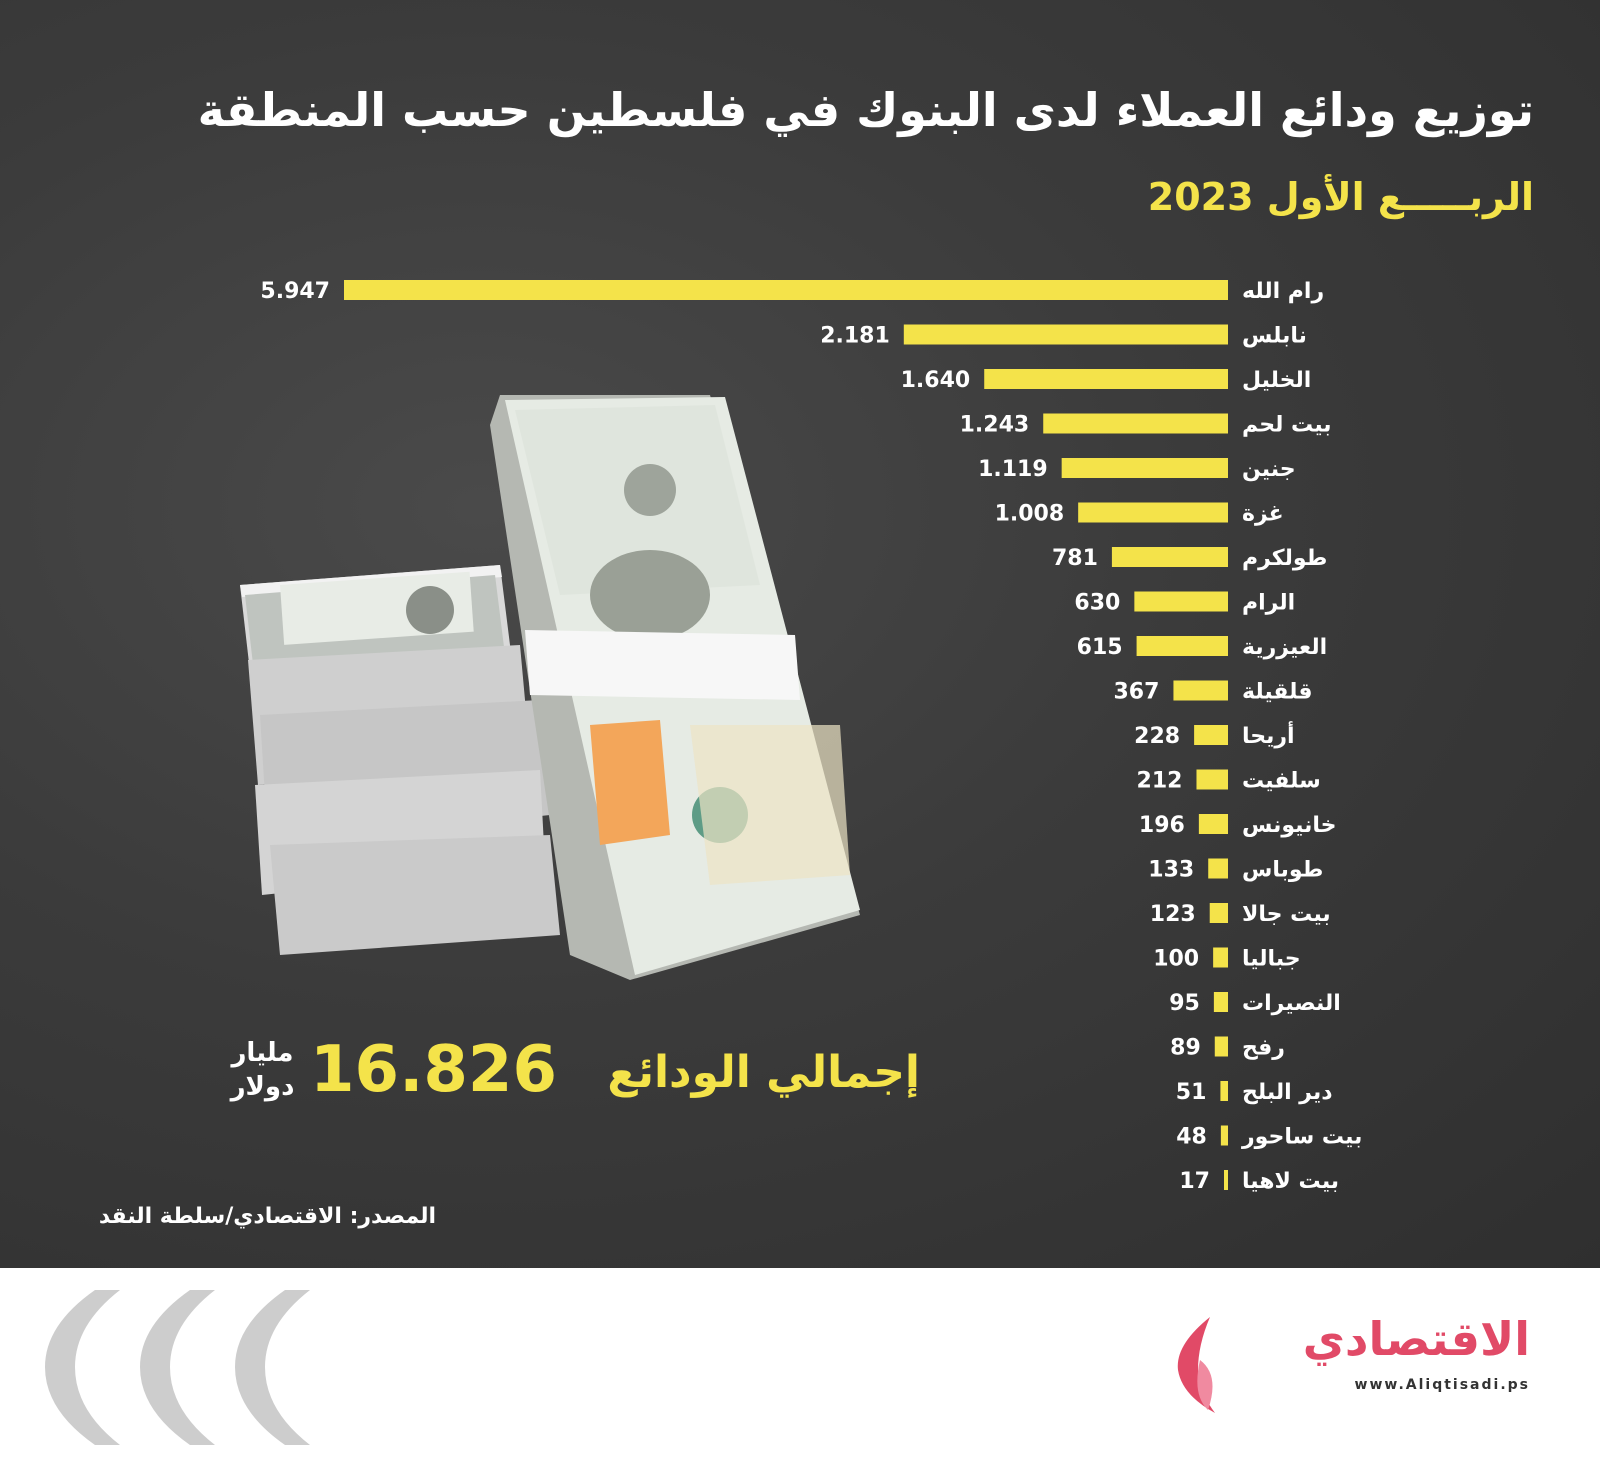  What do you see at coordinates (1277, 692) in the screenshot?
I see `bar-category-label: قلقيلة` at bounding box center [1277, 692].